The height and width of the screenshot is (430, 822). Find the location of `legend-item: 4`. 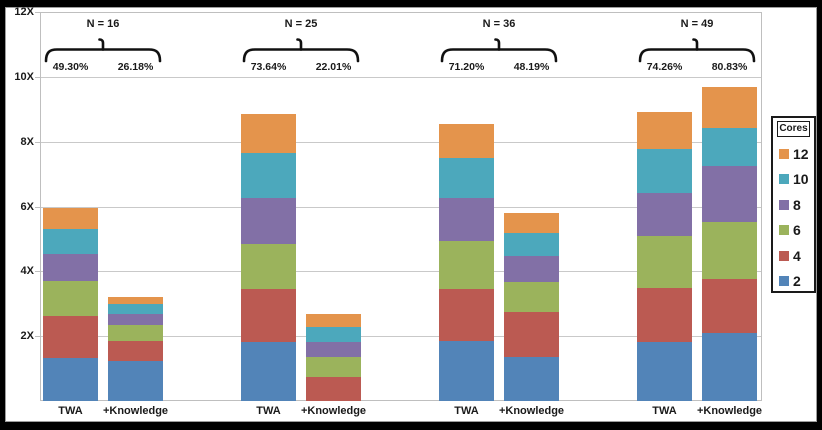

legend-item: 4 is located at coordinates (797, 256).